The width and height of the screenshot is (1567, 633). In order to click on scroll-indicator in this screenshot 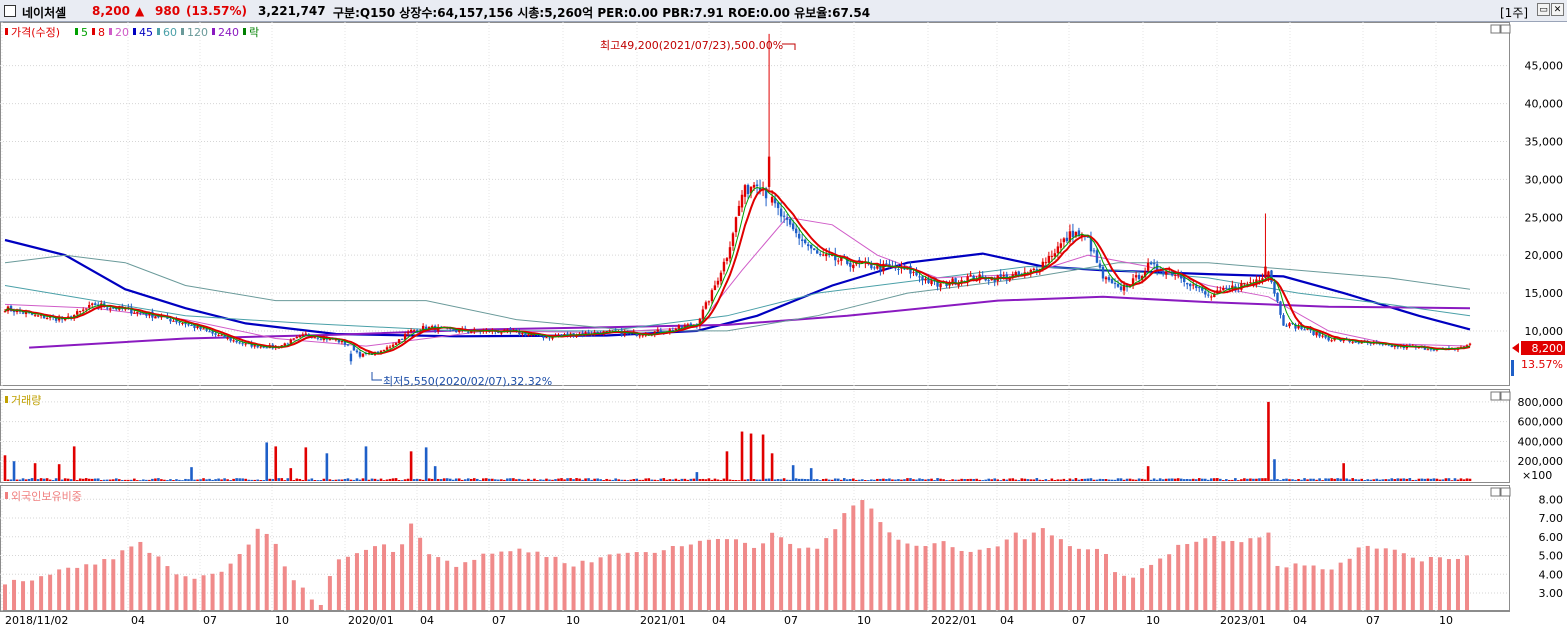, I will do `click(1512, 368)`.